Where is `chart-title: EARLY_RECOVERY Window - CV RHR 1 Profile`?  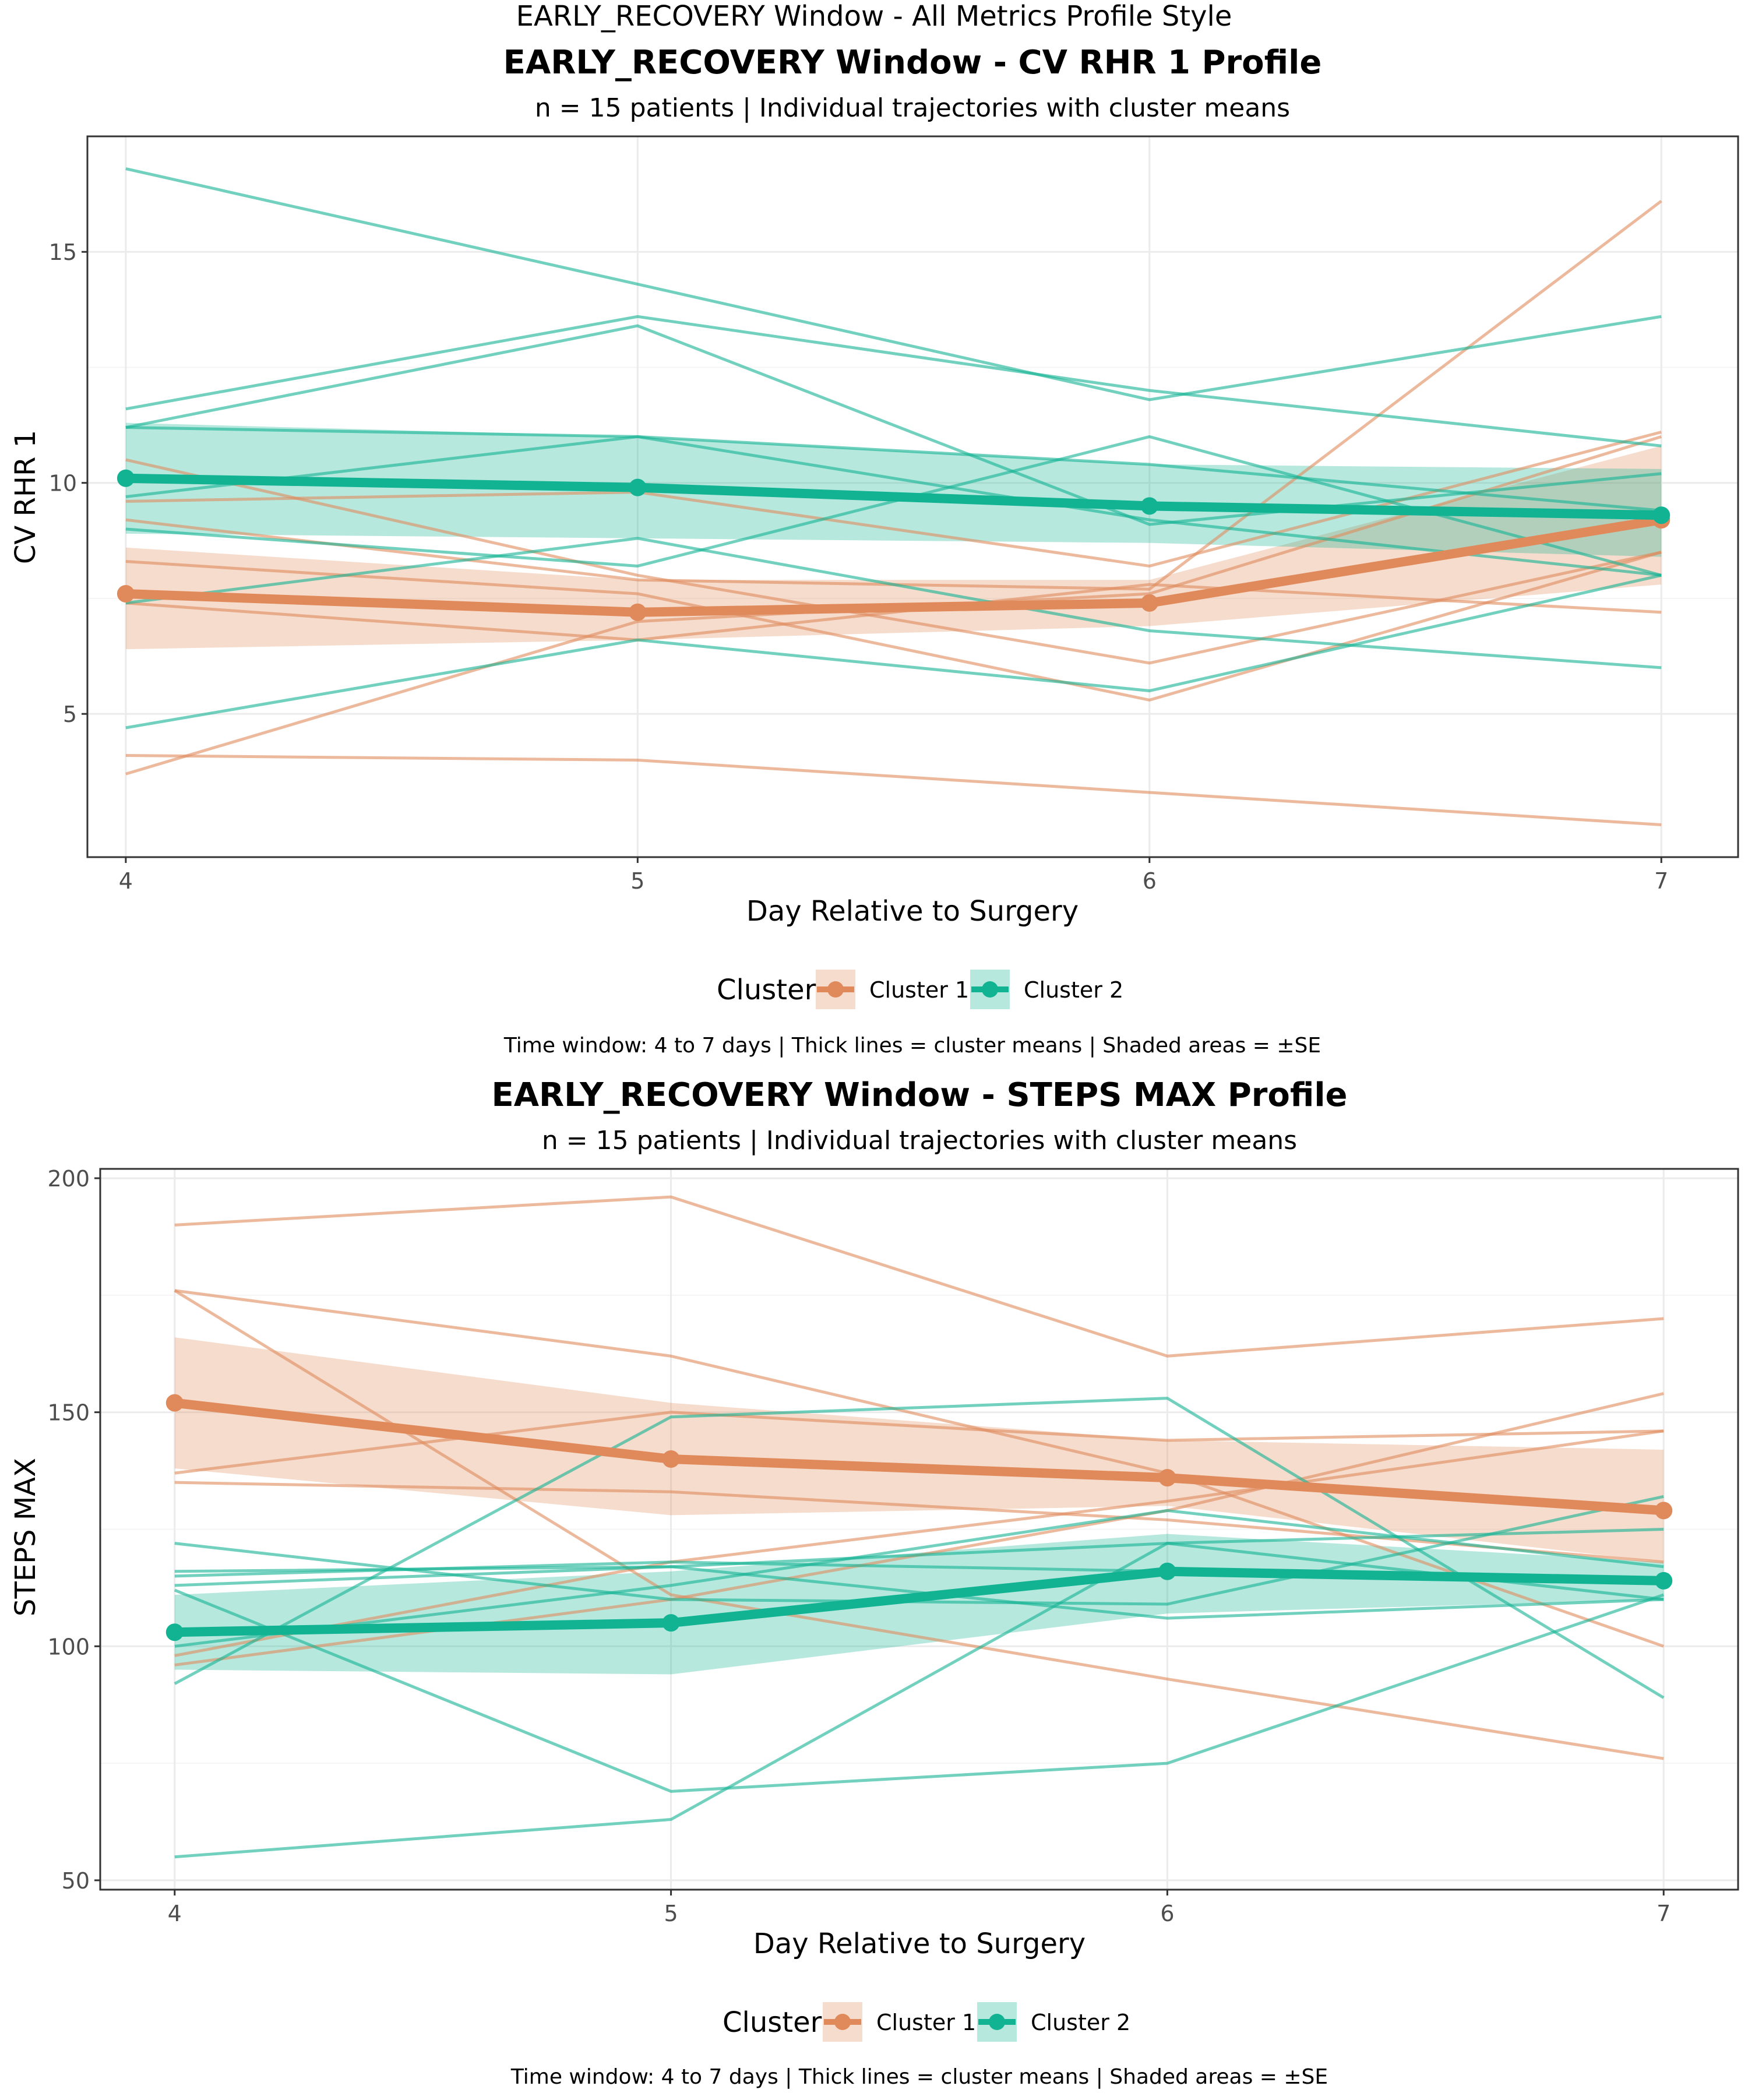
chart-title: EARLY_RECOVERY Window - CV RHR 1 Profile is located at coordinates (912, 63).